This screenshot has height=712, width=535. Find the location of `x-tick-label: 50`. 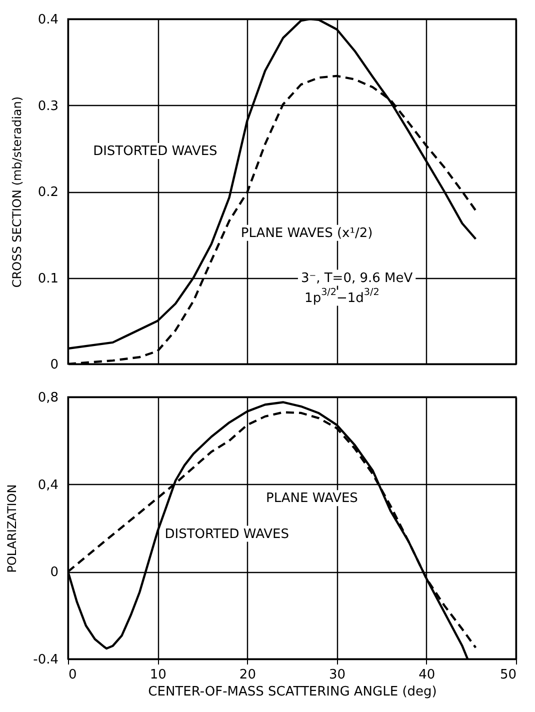

x-tick-label: 50 is located at coordinates (508, 675).